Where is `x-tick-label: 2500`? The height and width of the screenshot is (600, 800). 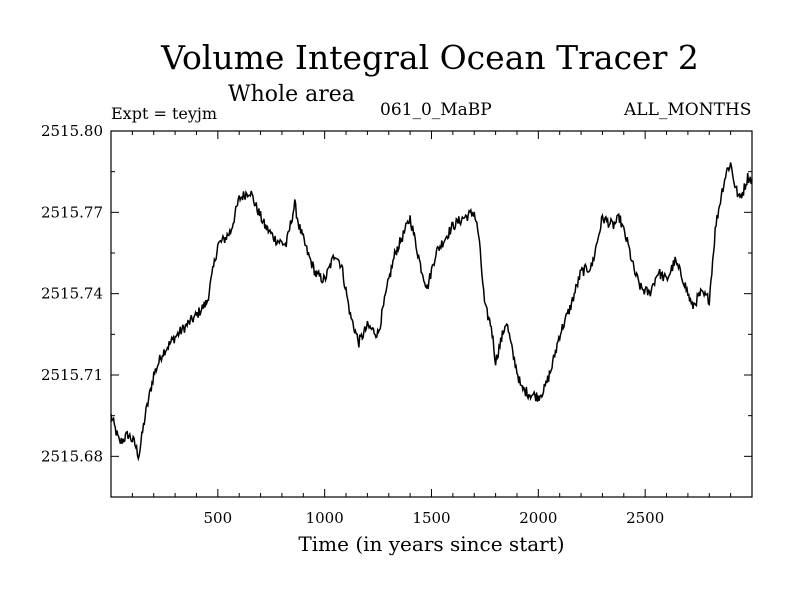
x-tick-label: 2500 is located at coordinates (645, 518).